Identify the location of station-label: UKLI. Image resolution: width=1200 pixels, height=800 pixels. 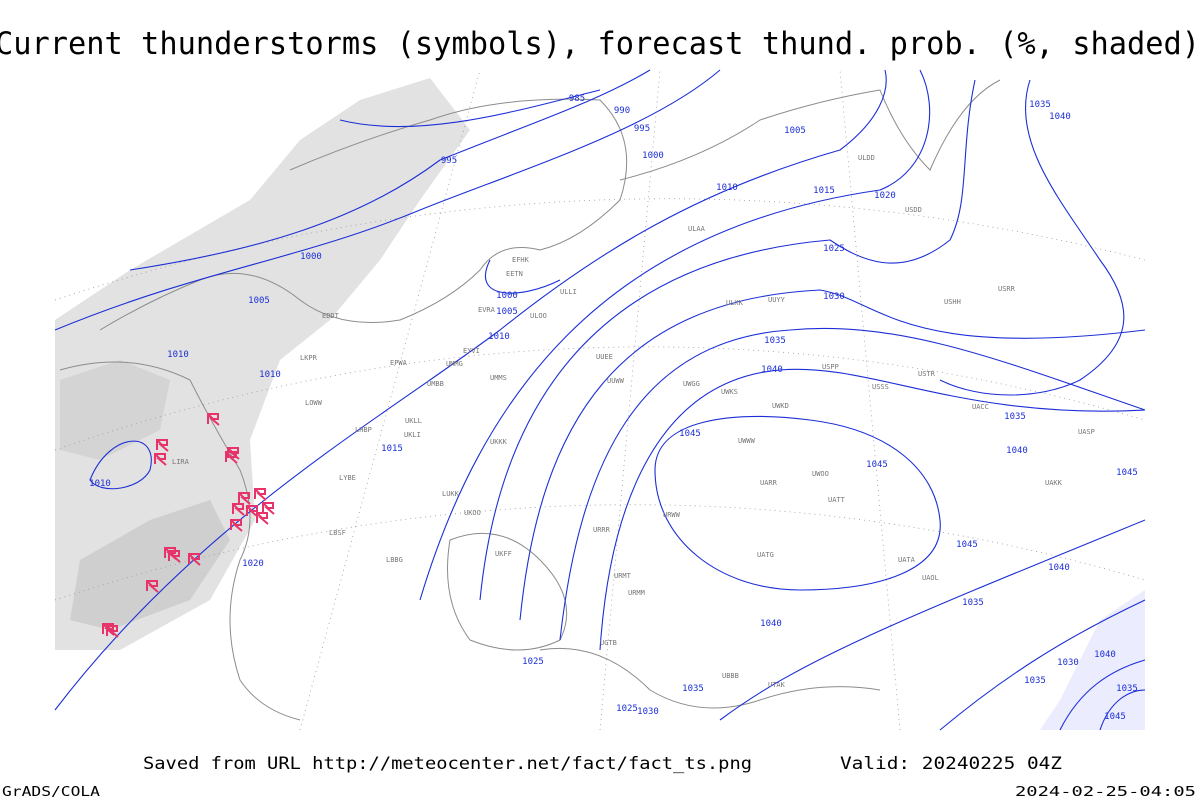
(412, 435).